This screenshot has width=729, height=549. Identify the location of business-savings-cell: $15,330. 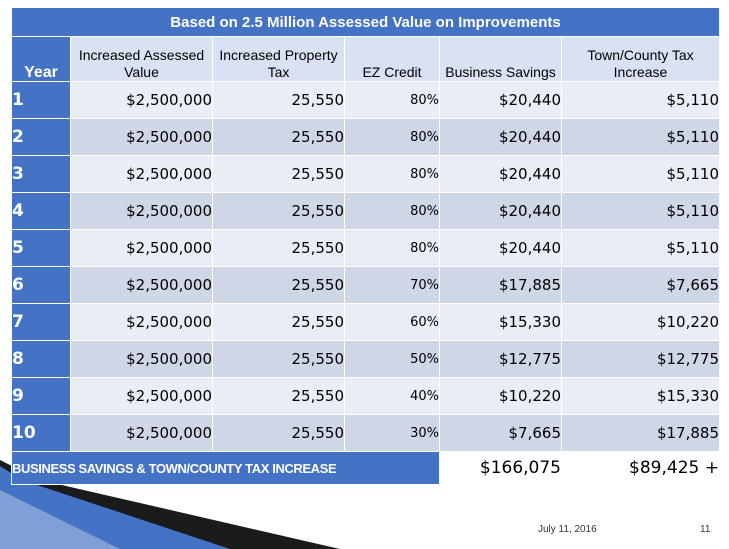
(500, 322).